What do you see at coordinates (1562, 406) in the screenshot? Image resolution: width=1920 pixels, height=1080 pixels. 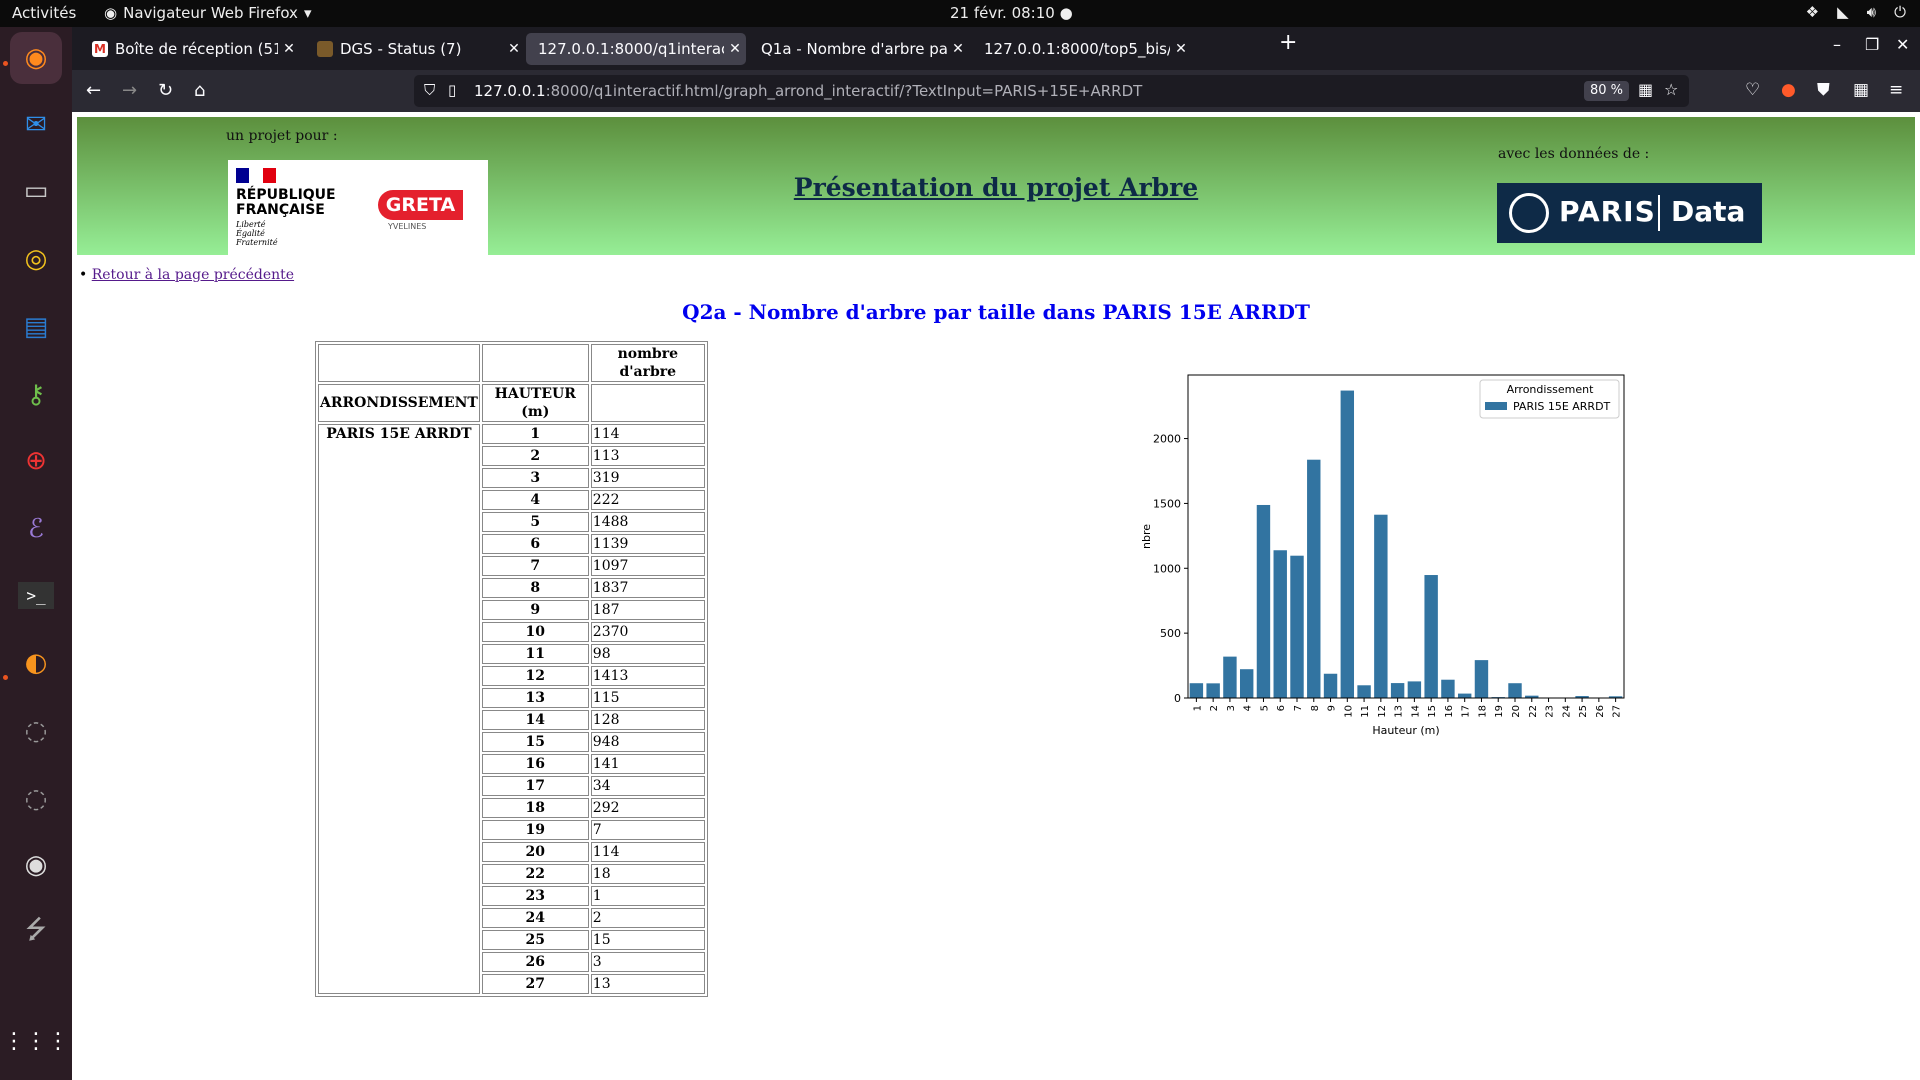 I see `legend-entry: PARIS 15E ARRDT` at bounding box center [1562, 406].